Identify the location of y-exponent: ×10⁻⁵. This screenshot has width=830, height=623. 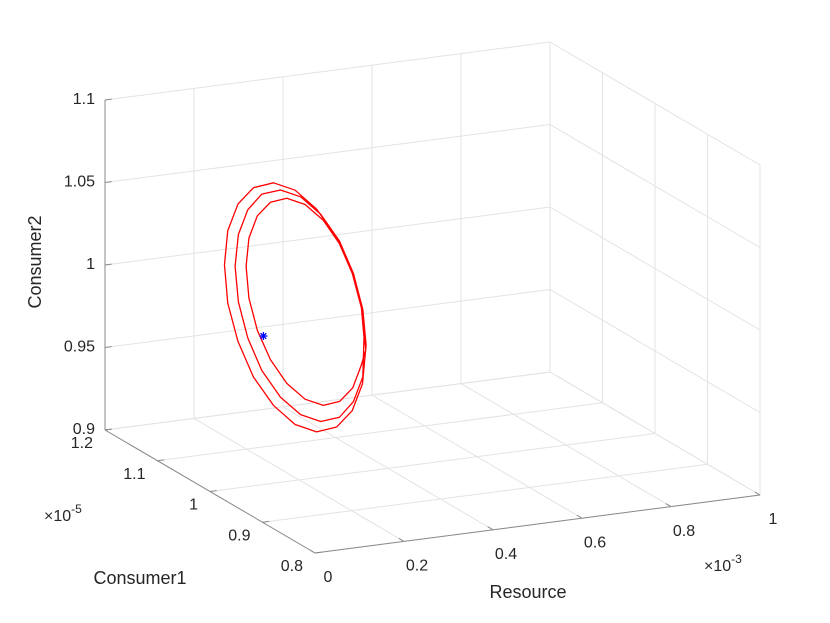
(63, 513).